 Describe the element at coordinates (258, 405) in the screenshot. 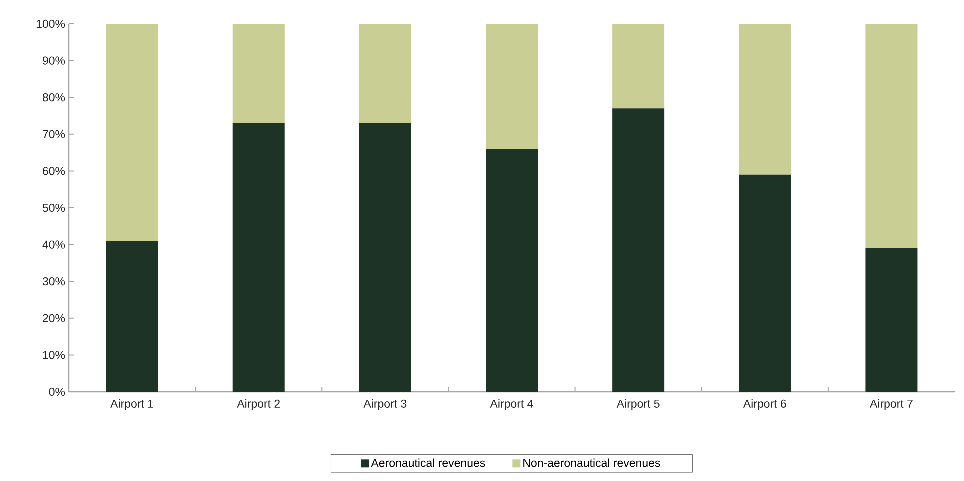

I see `x-tick-label: Airport 2` at that location.